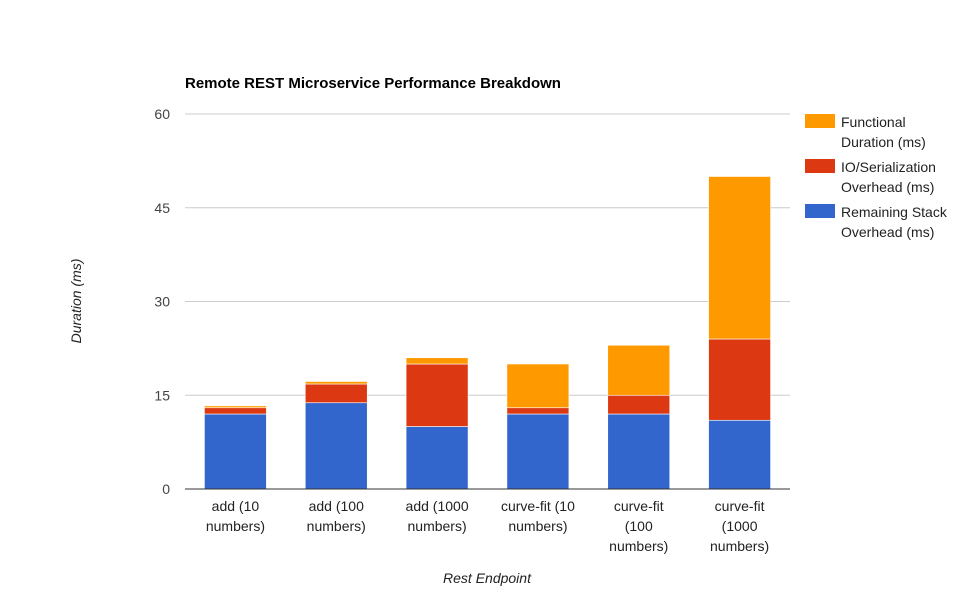 The height and width of the screenshot is (604, 975). What do you see at coordinates (538, 386) in the screenshot?
I see `bar-segment-s2-c3` at bounding box center [538, 386].